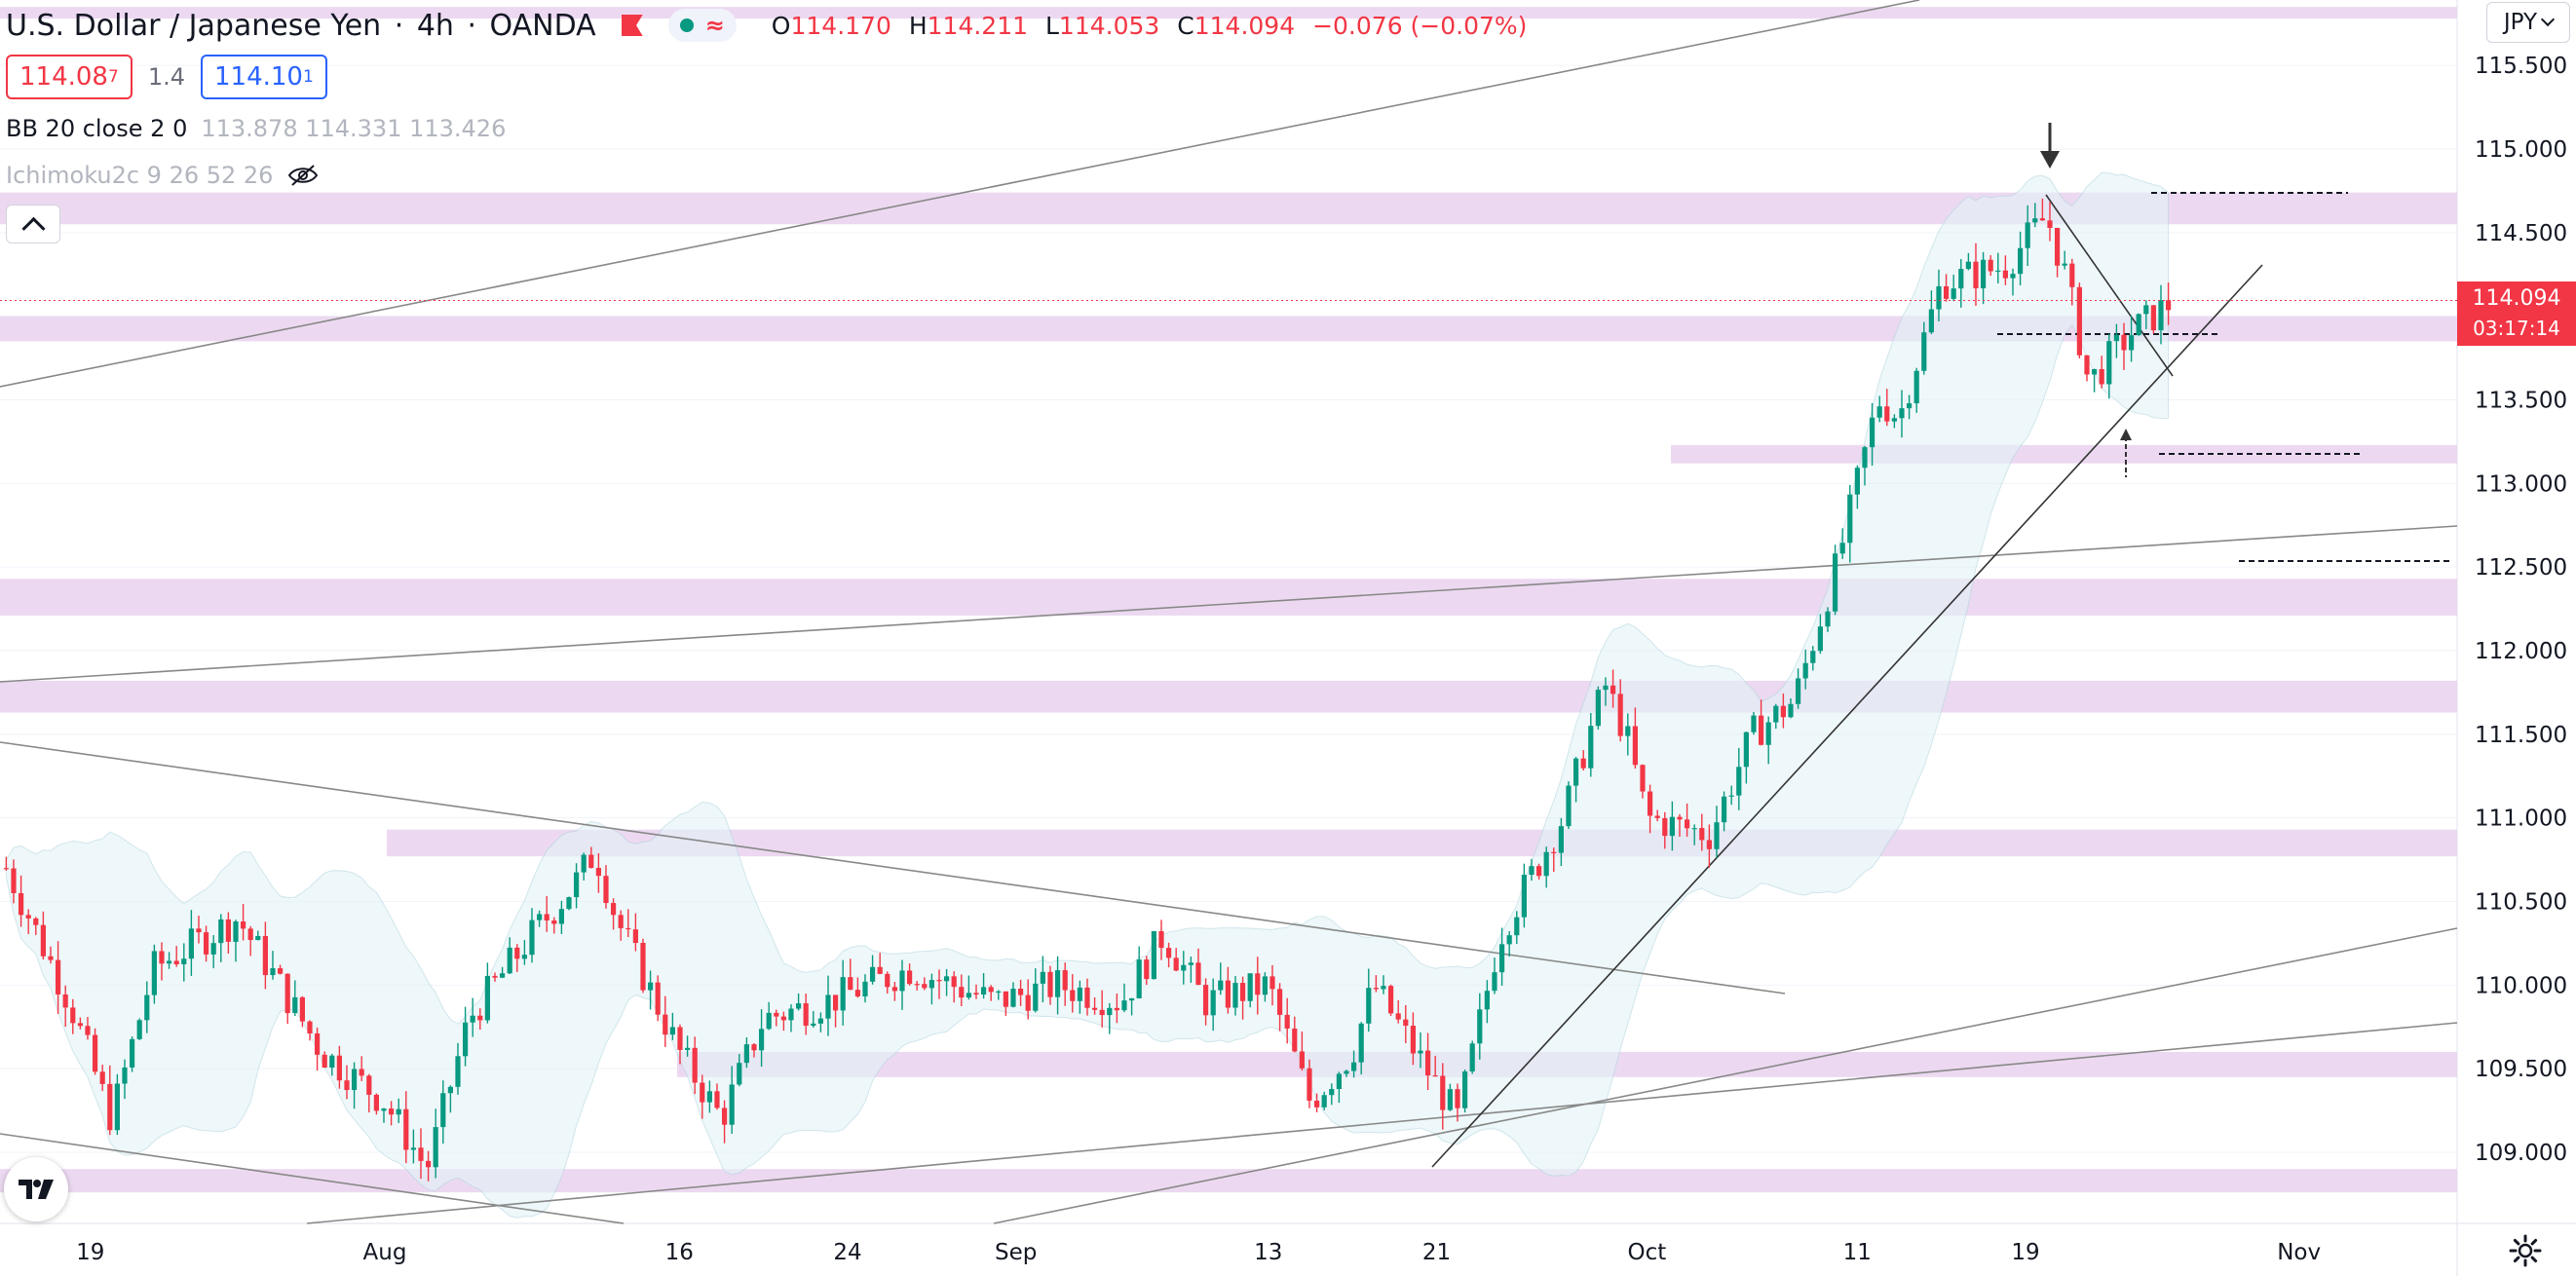 The image size is (2576, 1276). What do you see at coordinates (2521, 402) in the screenshot?
I see `price-tick-label: 113.500` at bounding box center [2521, 402].